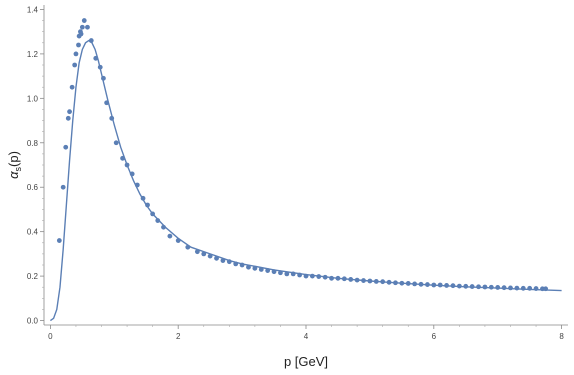  What do you see at coordinates (178, 336) in the screenshot?
I see `x-tick-label: 2` at bounding box center [178, 336].